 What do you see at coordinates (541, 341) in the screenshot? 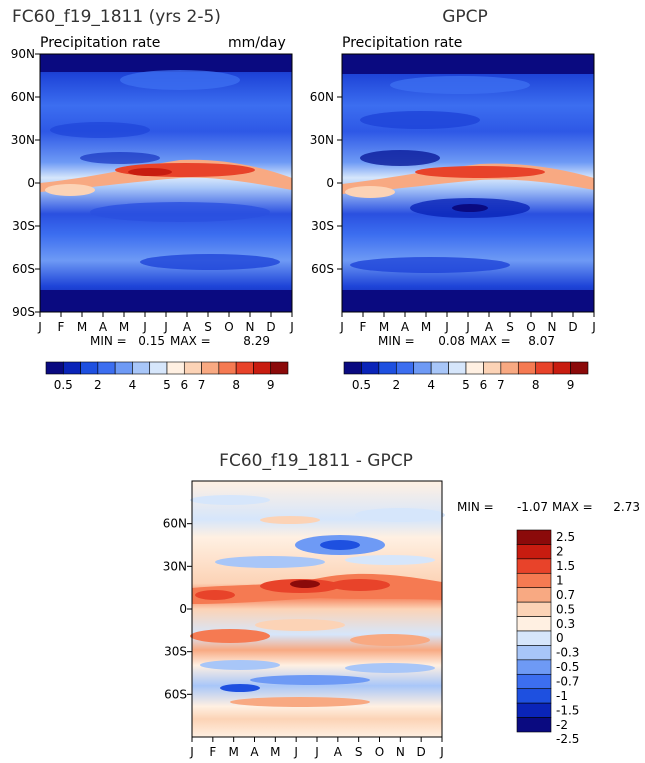
I see `panel2-max-value: 8.07` at bounding box center [541, 341].